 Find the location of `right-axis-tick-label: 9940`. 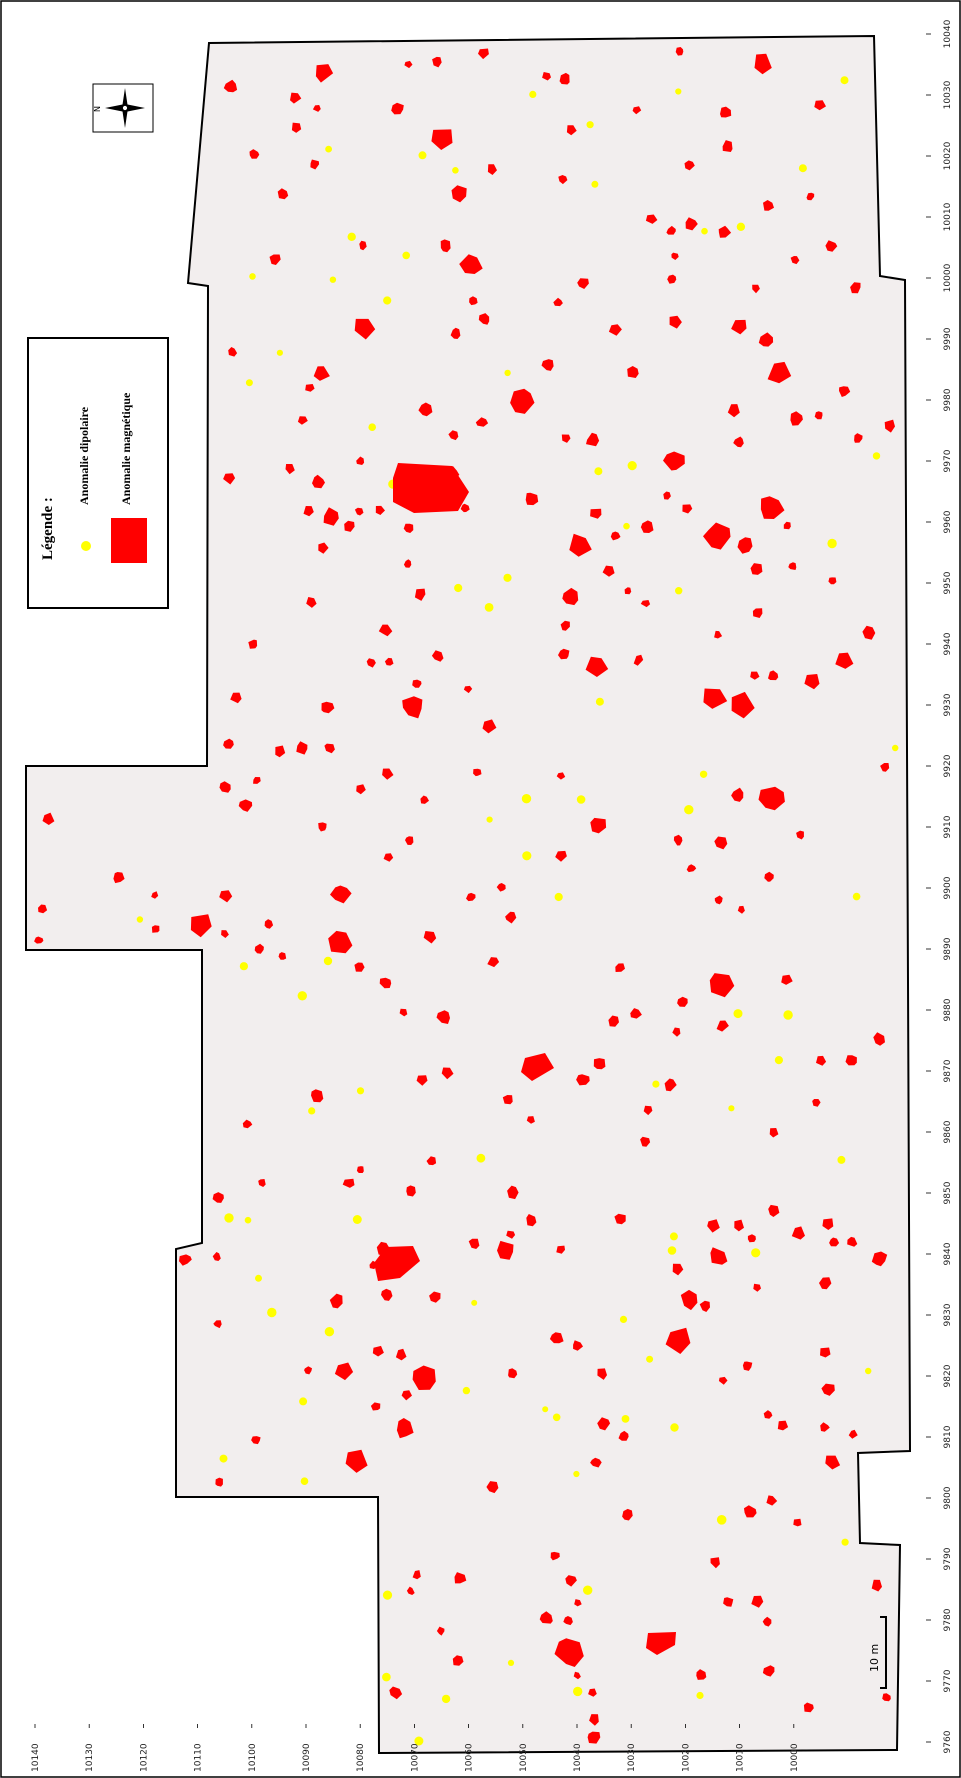

right-axis-tick-label: 9940 is located at coordinates (948, 643).